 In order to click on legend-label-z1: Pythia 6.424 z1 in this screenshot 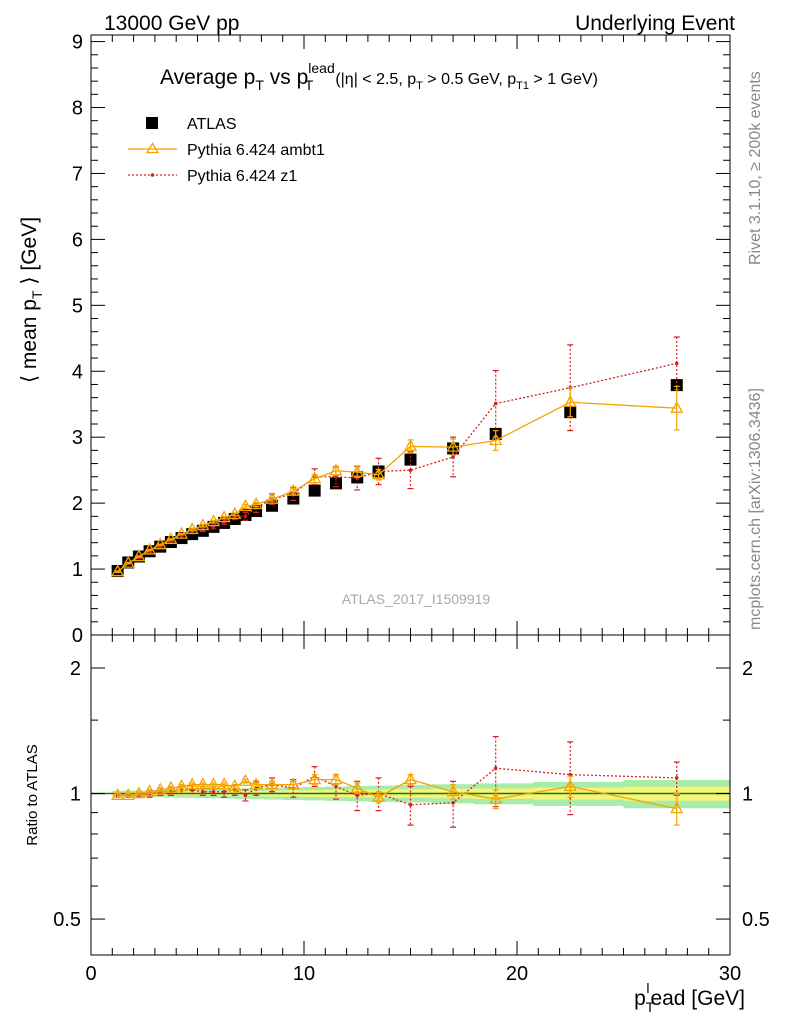, I will do `click(242, 176)`.